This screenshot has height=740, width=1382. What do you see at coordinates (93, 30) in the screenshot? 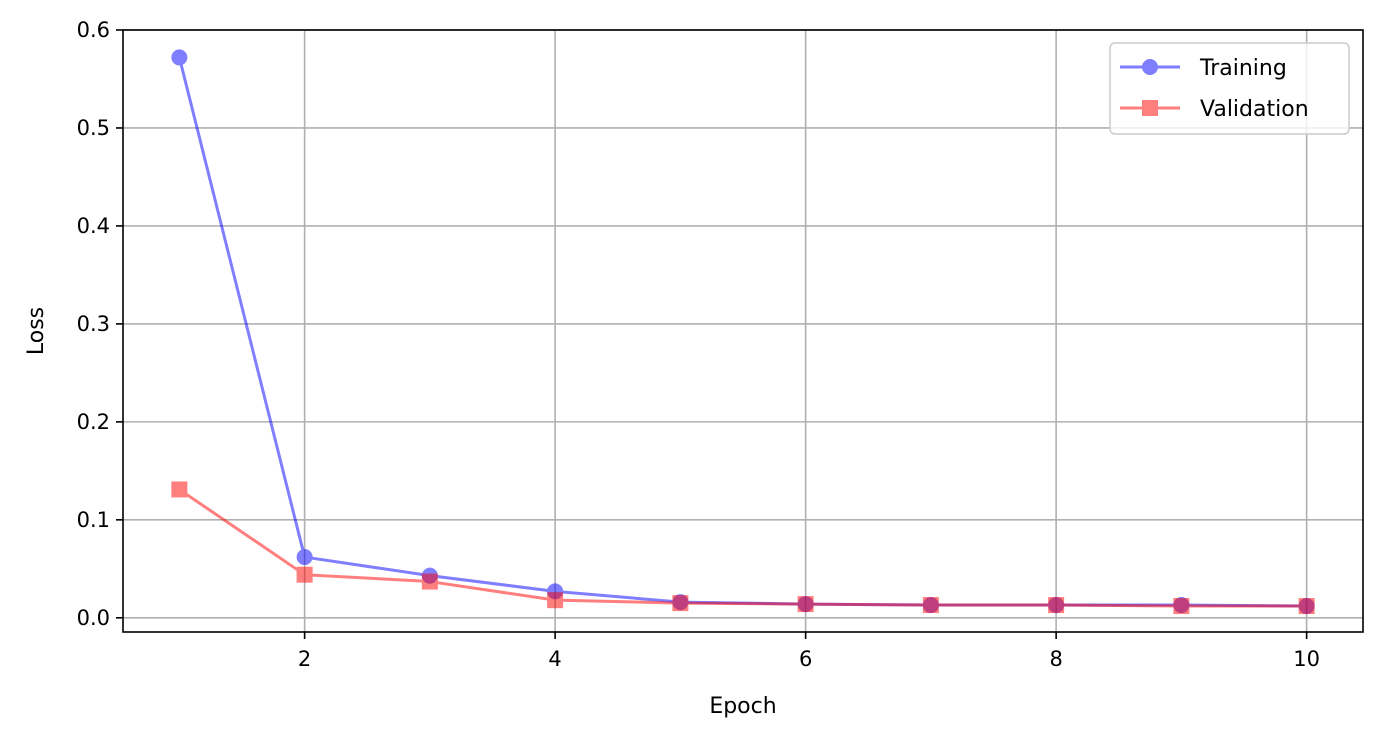
I see `y-tick-label: 0.6` at bounding box center [93, 30].